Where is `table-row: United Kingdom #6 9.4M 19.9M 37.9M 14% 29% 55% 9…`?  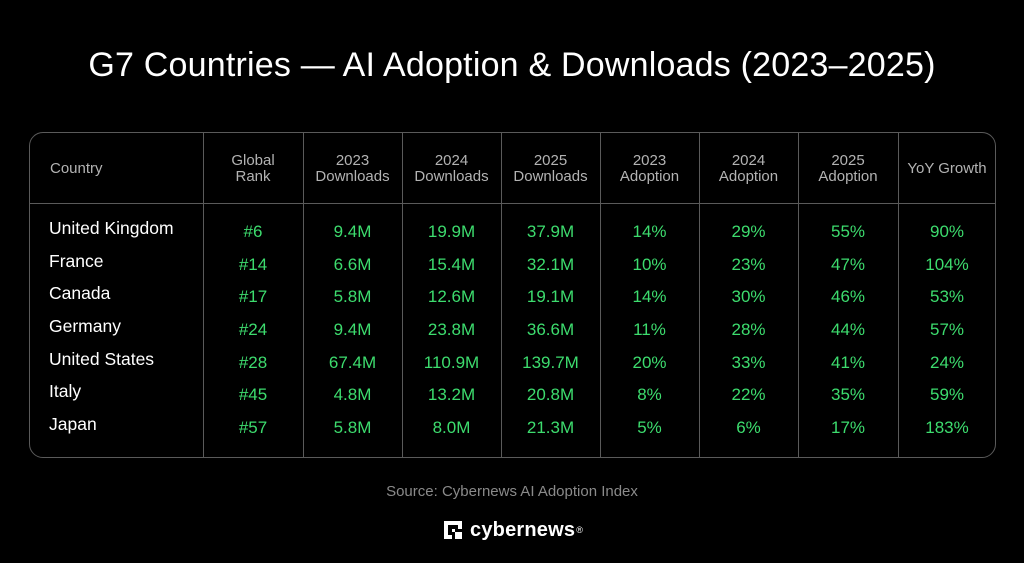
table-row: United Kingdom #6 9.4M 19.9M 37.9M 14% 29% 55% 9… is located at coordinates (512, 232).